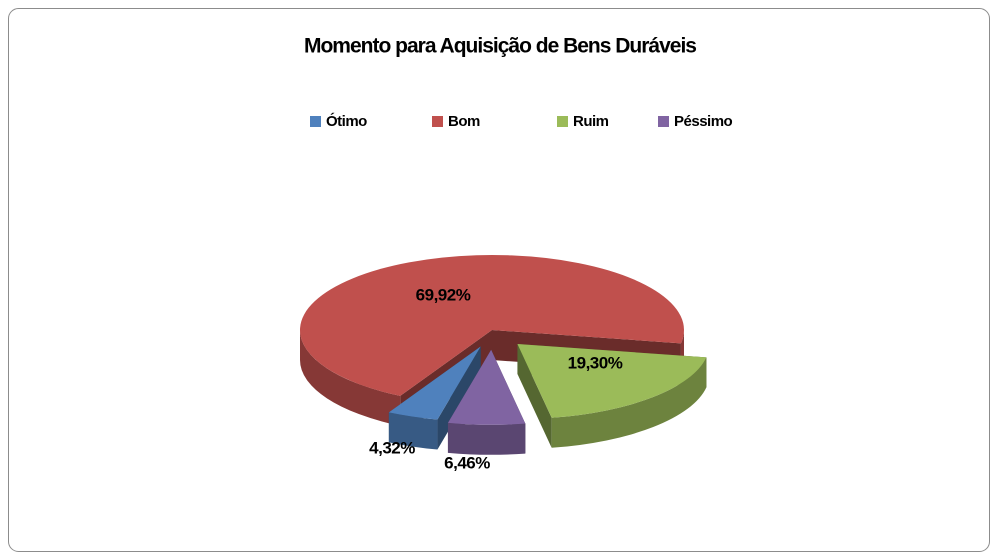  What do you see at coordinates (500, 46) in the screenshot?
I see `chart-title: Momento para Aquisição de Bens Duráveis` at bounding box center [500, 46].